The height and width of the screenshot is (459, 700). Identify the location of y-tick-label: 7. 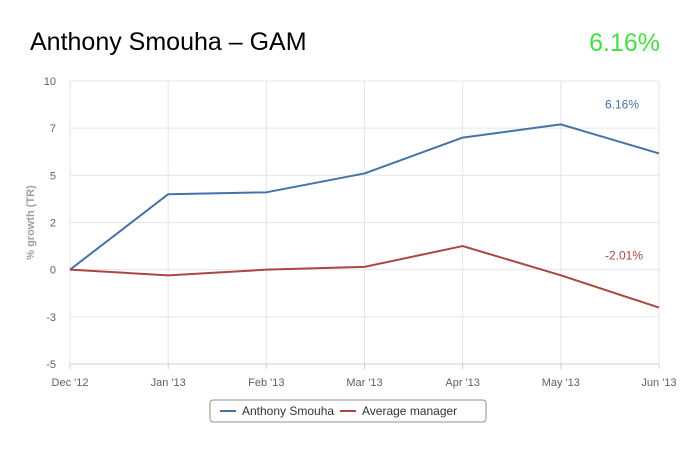
(53, 129).